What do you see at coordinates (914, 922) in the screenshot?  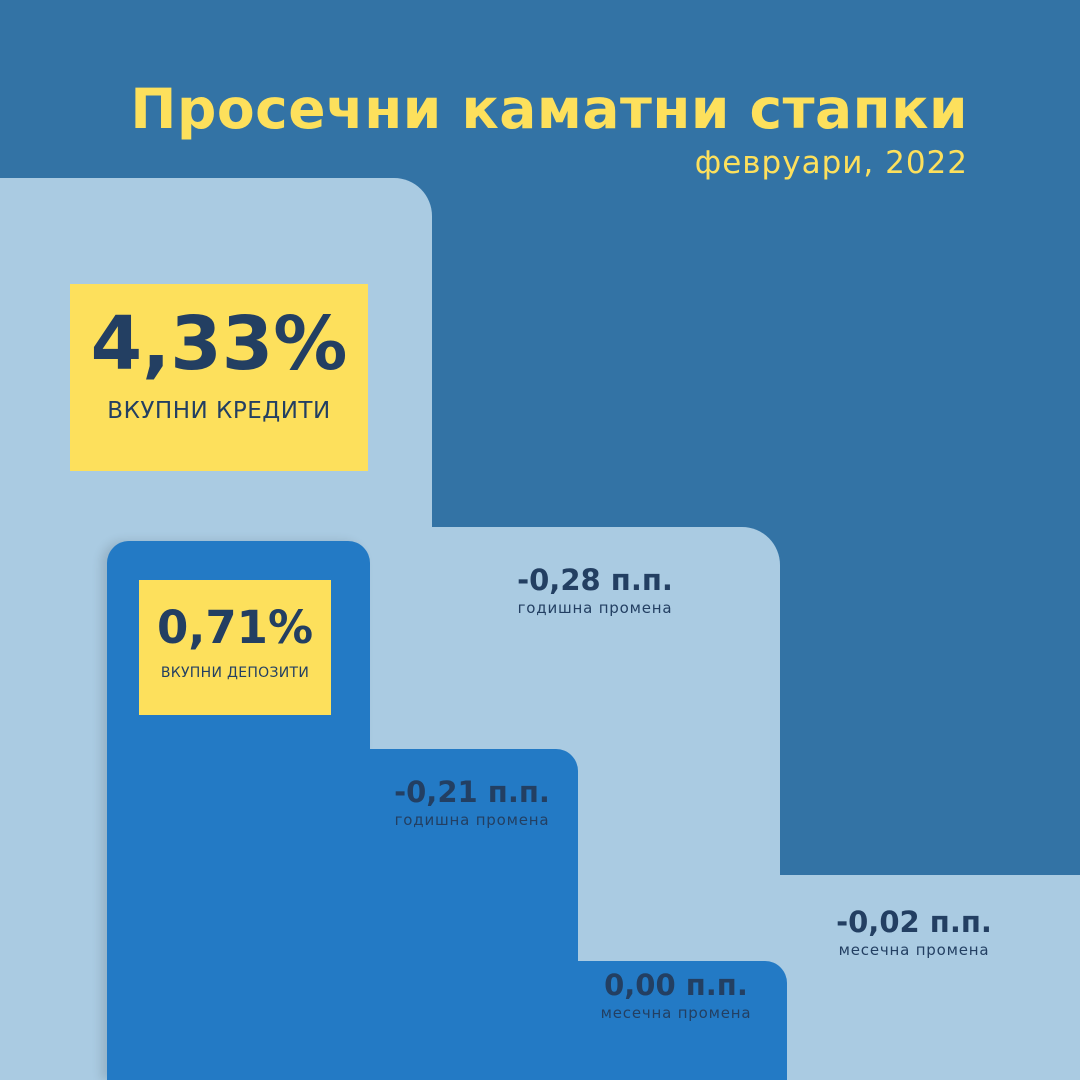 I see `loans-monthly-change-value: -0,02 п.п.` at bounding box center [914, 922].